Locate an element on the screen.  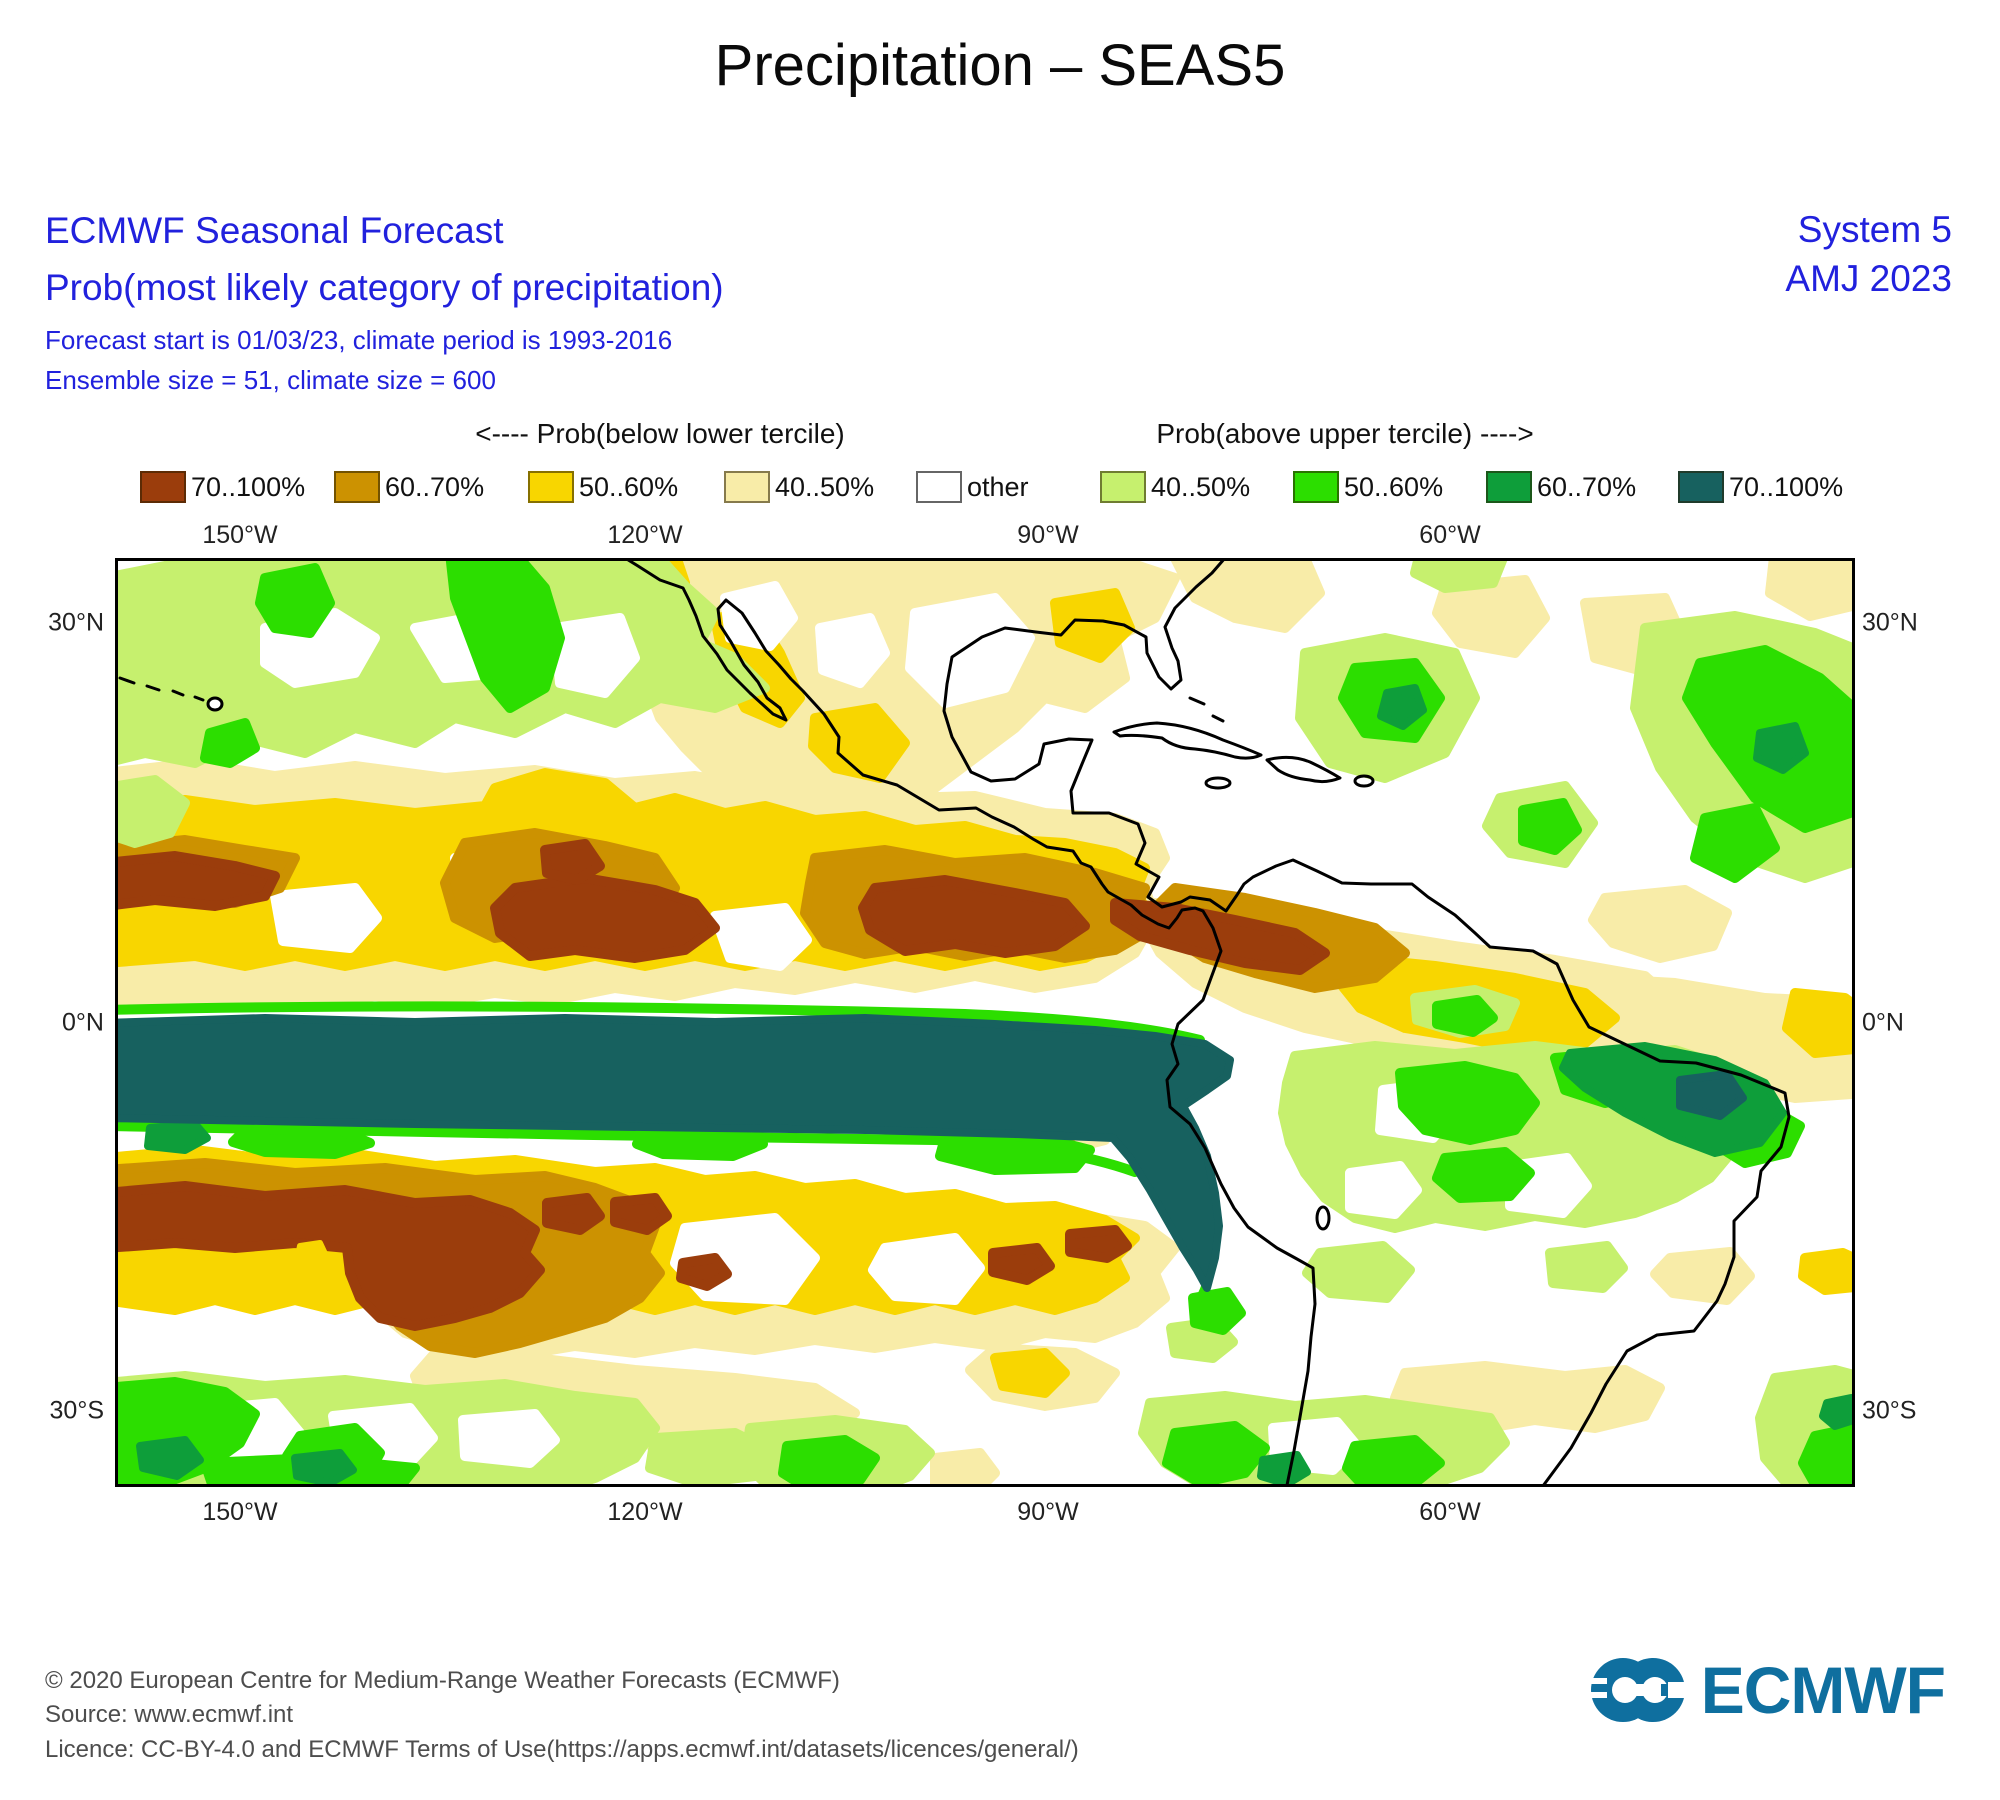
lat-tick-right: 30°S is located at coordinates (1889, 1410).